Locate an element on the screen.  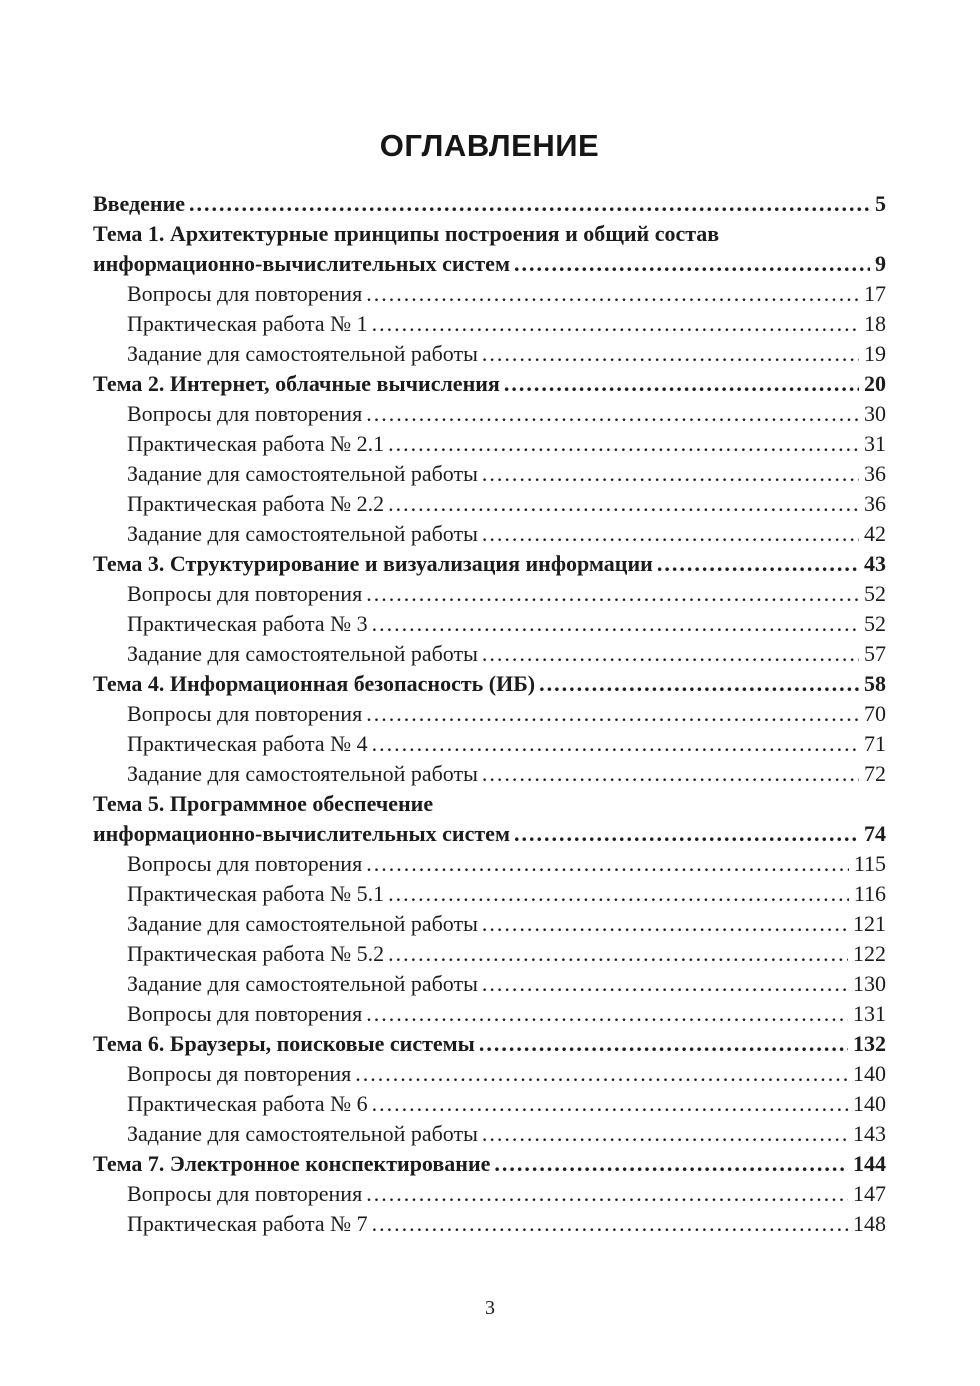
toc-page-number: 70 is located at coordinates (875, 713).